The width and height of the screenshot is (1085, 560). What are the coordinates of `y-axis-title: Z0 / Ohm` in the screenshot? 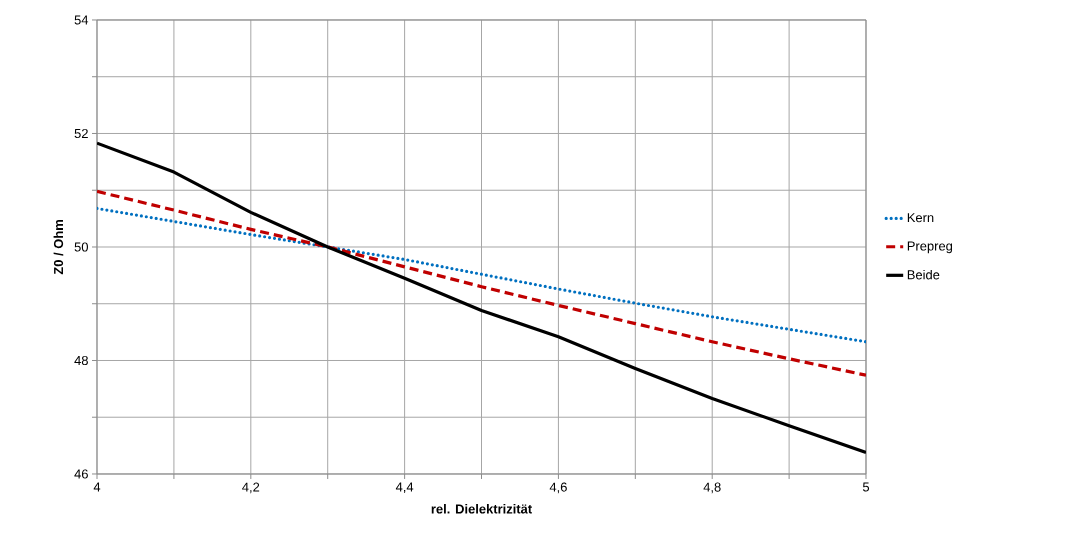 It's located at (58, 247).